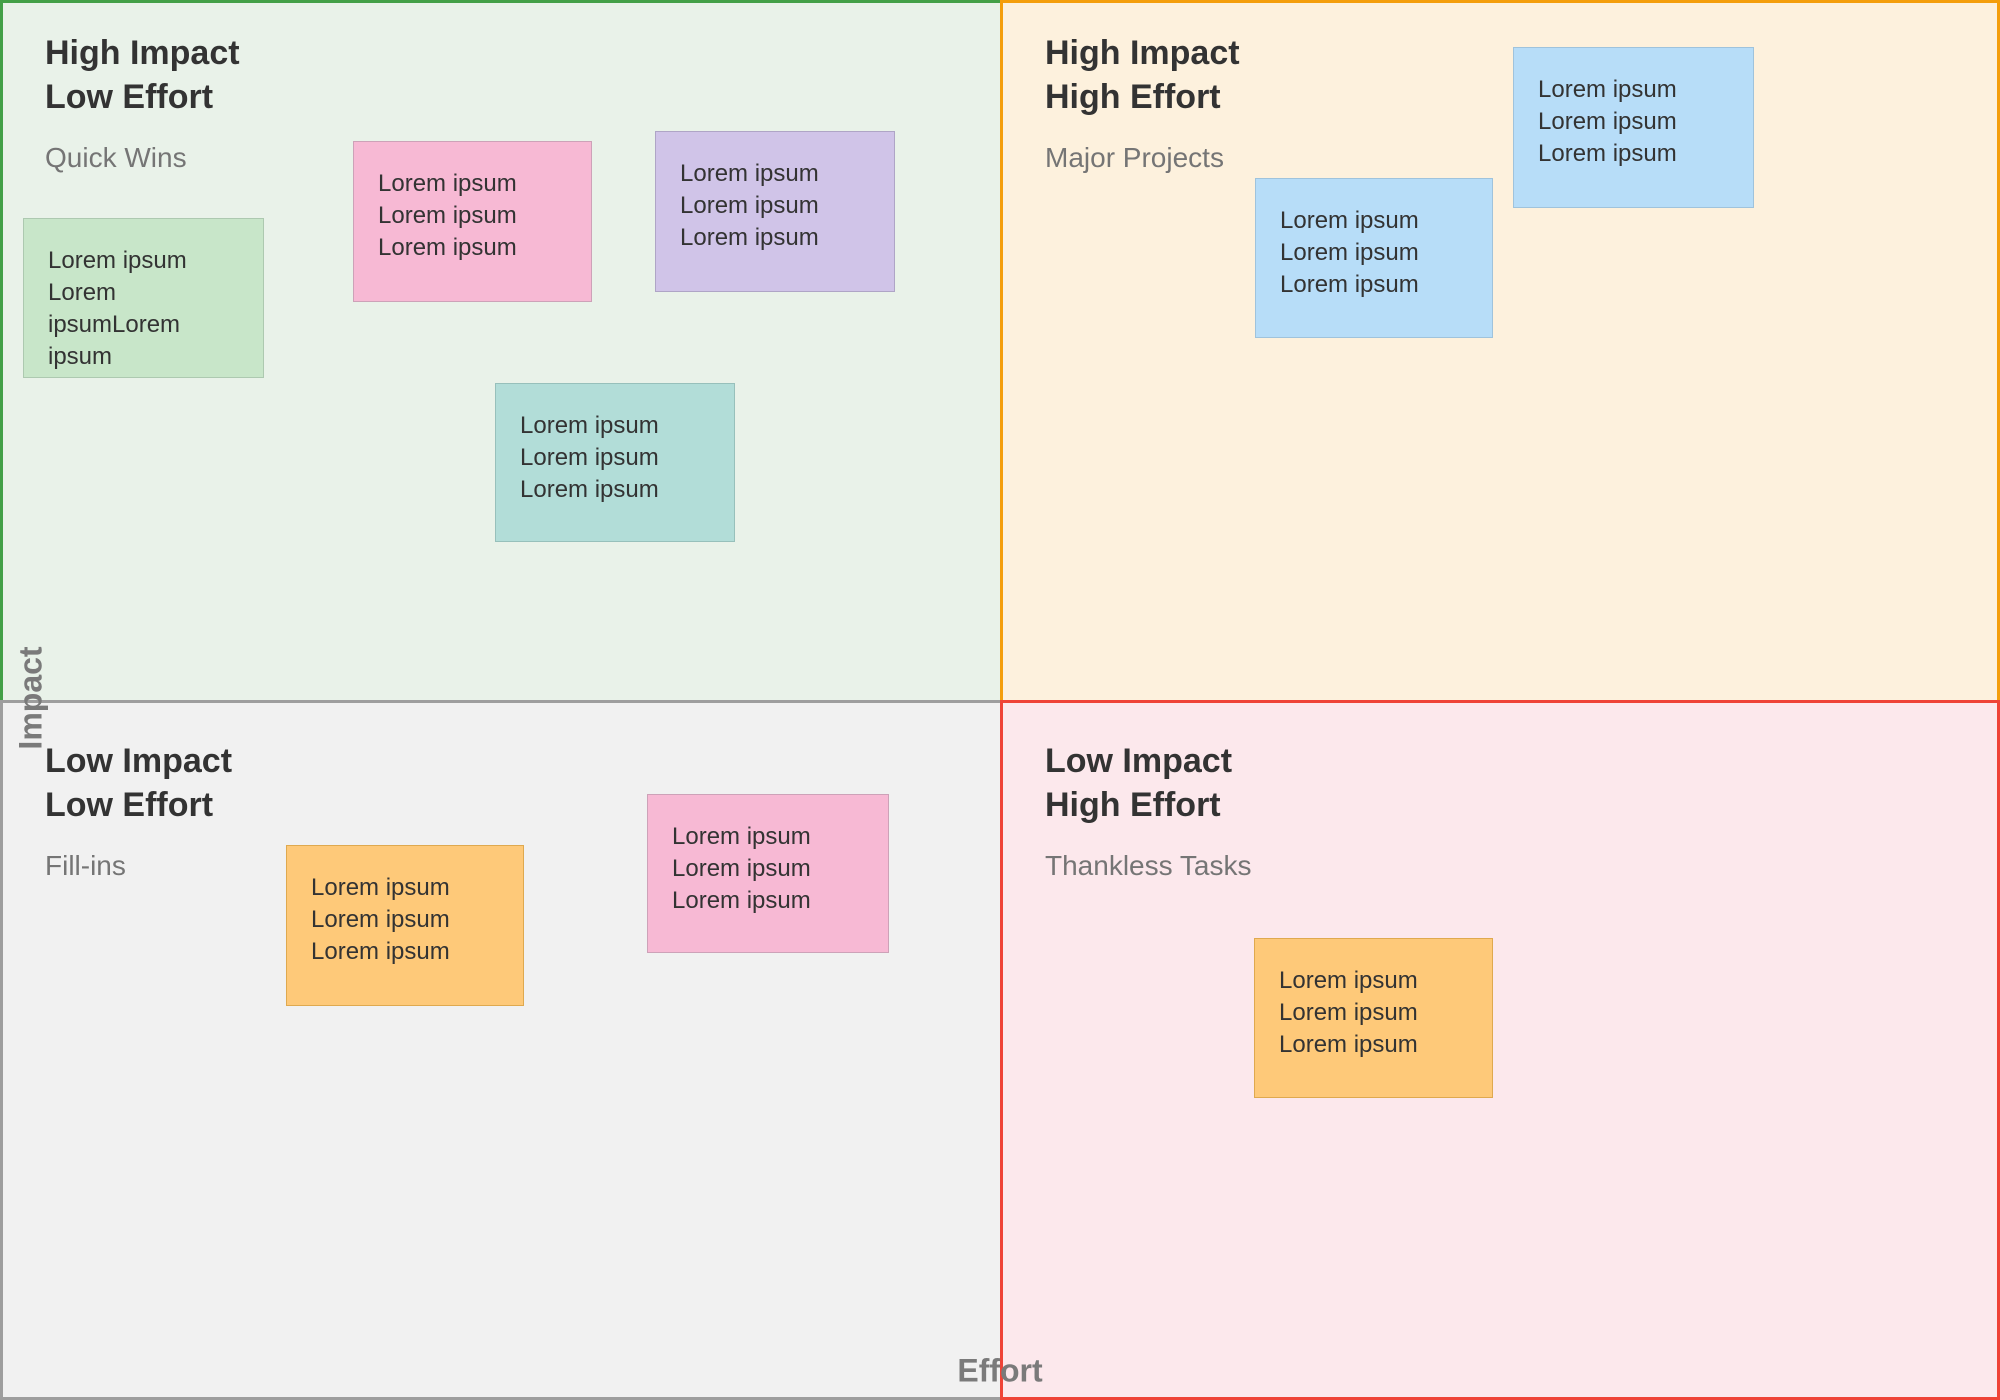 The width and height of the screenshot is (2000, 1400). I want to click on sticky-note: Lorem ipsum Lorem ipsumLorem ipsum, so click(143, 298).